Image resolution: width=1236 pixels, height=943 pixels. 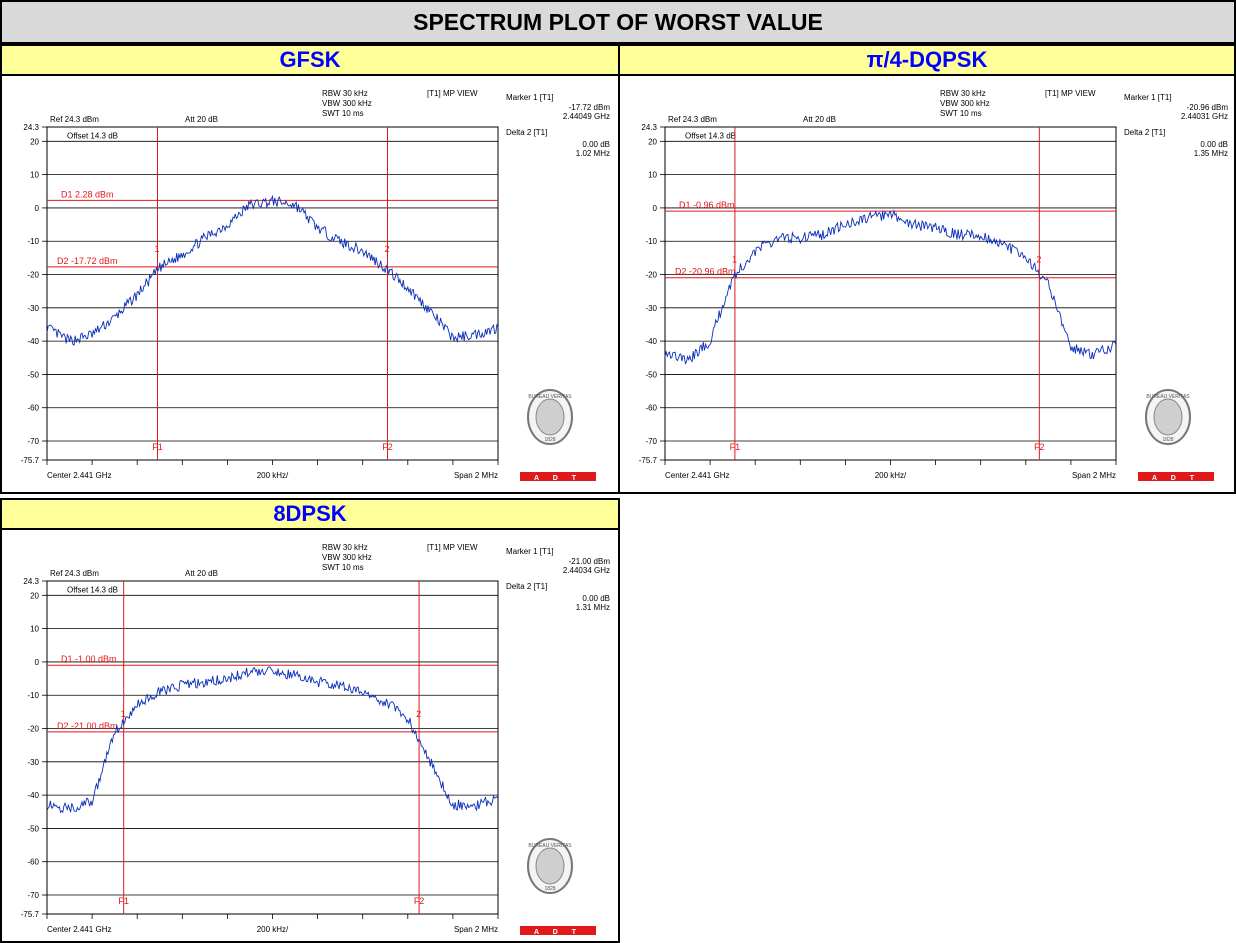 I want to click on marker1-freq: 2.44031 GHz, so click(x=1204, y=116).